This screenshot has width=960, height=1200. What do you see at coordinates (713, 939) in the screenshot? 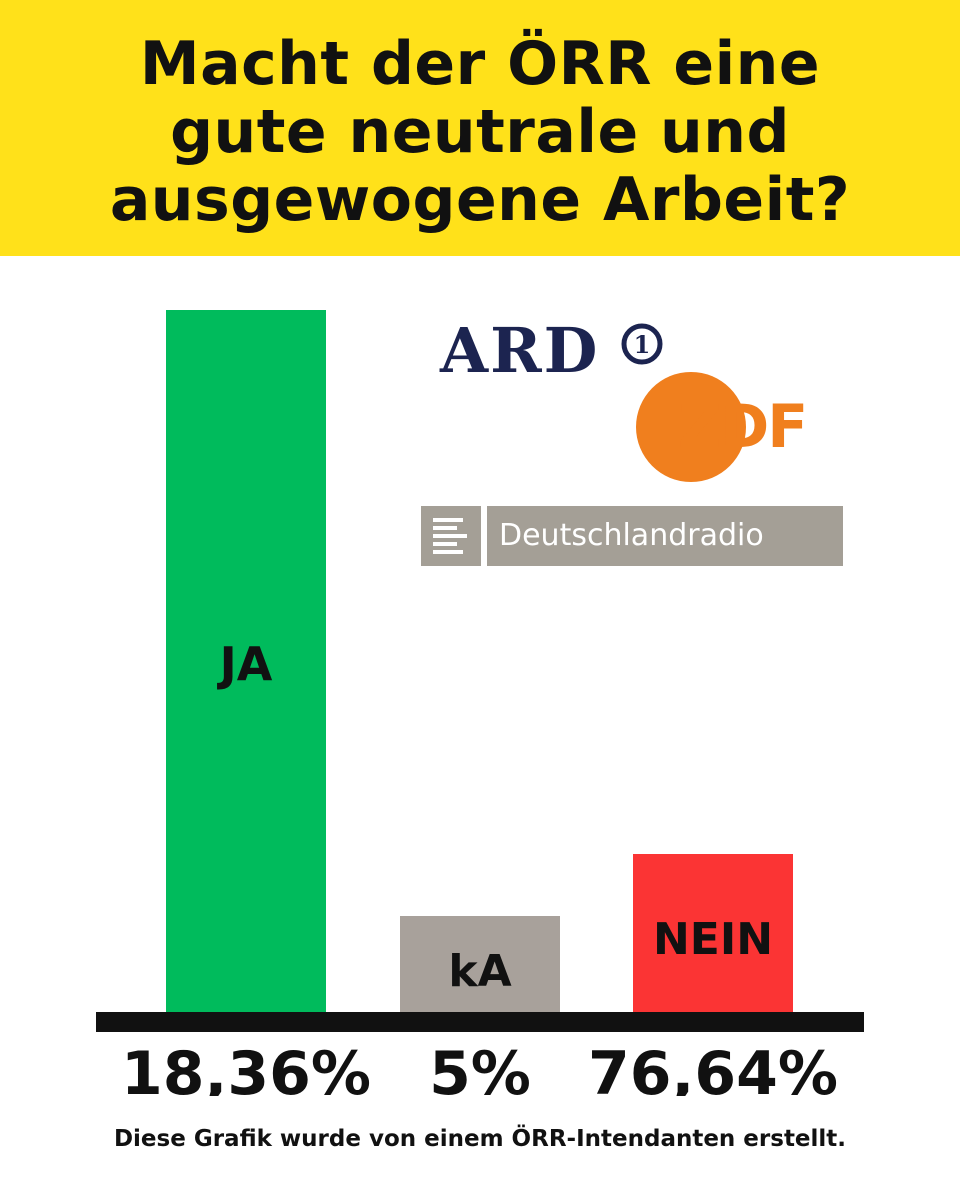
I see `bar-label-nein: NEIN` at bounding box center [713, 939].